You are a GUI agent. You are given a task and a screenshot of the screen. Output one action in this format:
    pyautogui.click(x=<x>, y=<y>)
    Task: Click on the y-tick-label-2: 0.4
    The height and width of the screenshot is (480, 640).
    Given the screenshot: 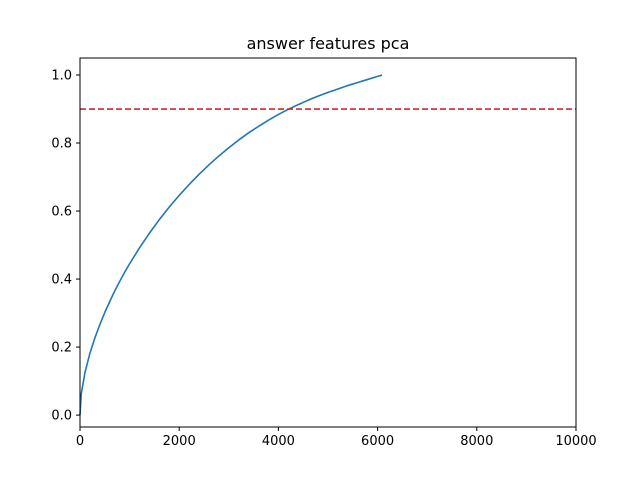 What is the action you would take?
    pyautogui.click(x=61, y=280)
    